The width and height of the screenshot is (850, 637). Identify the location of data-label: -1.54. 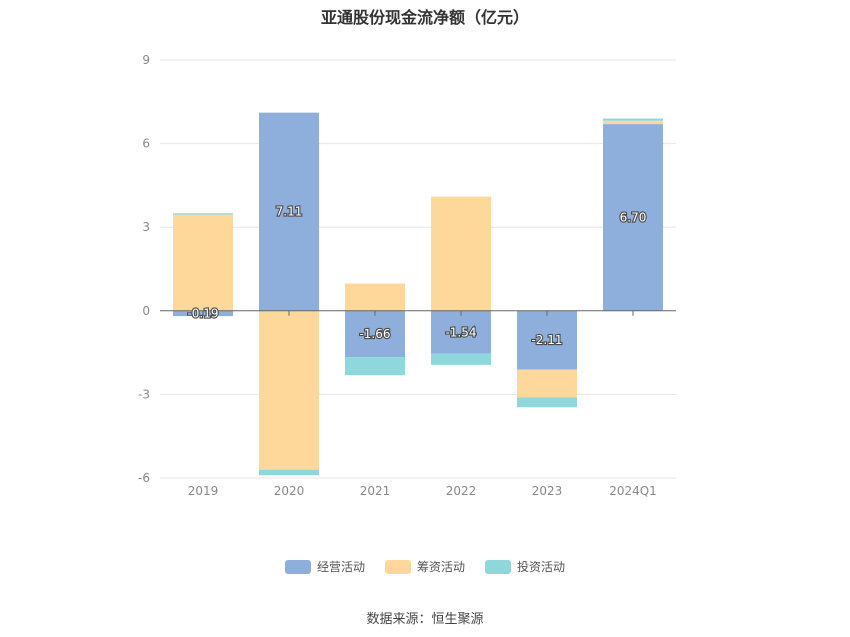
(460, 332).